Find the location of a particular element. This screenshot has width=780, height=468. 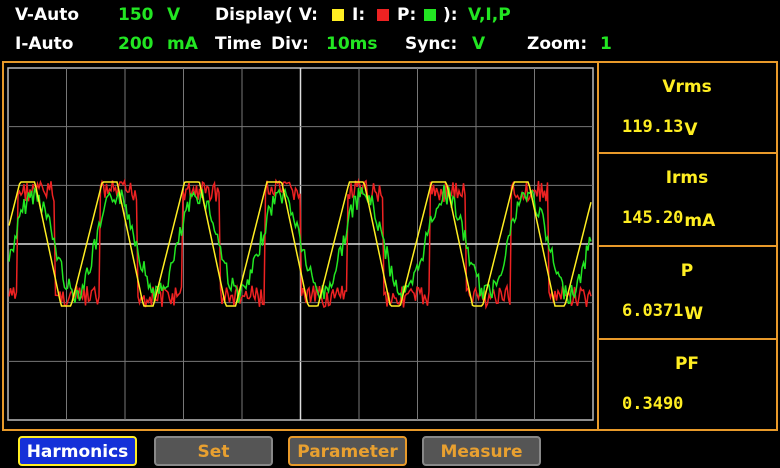

reading-label: P is located at coordinates (687, 271).